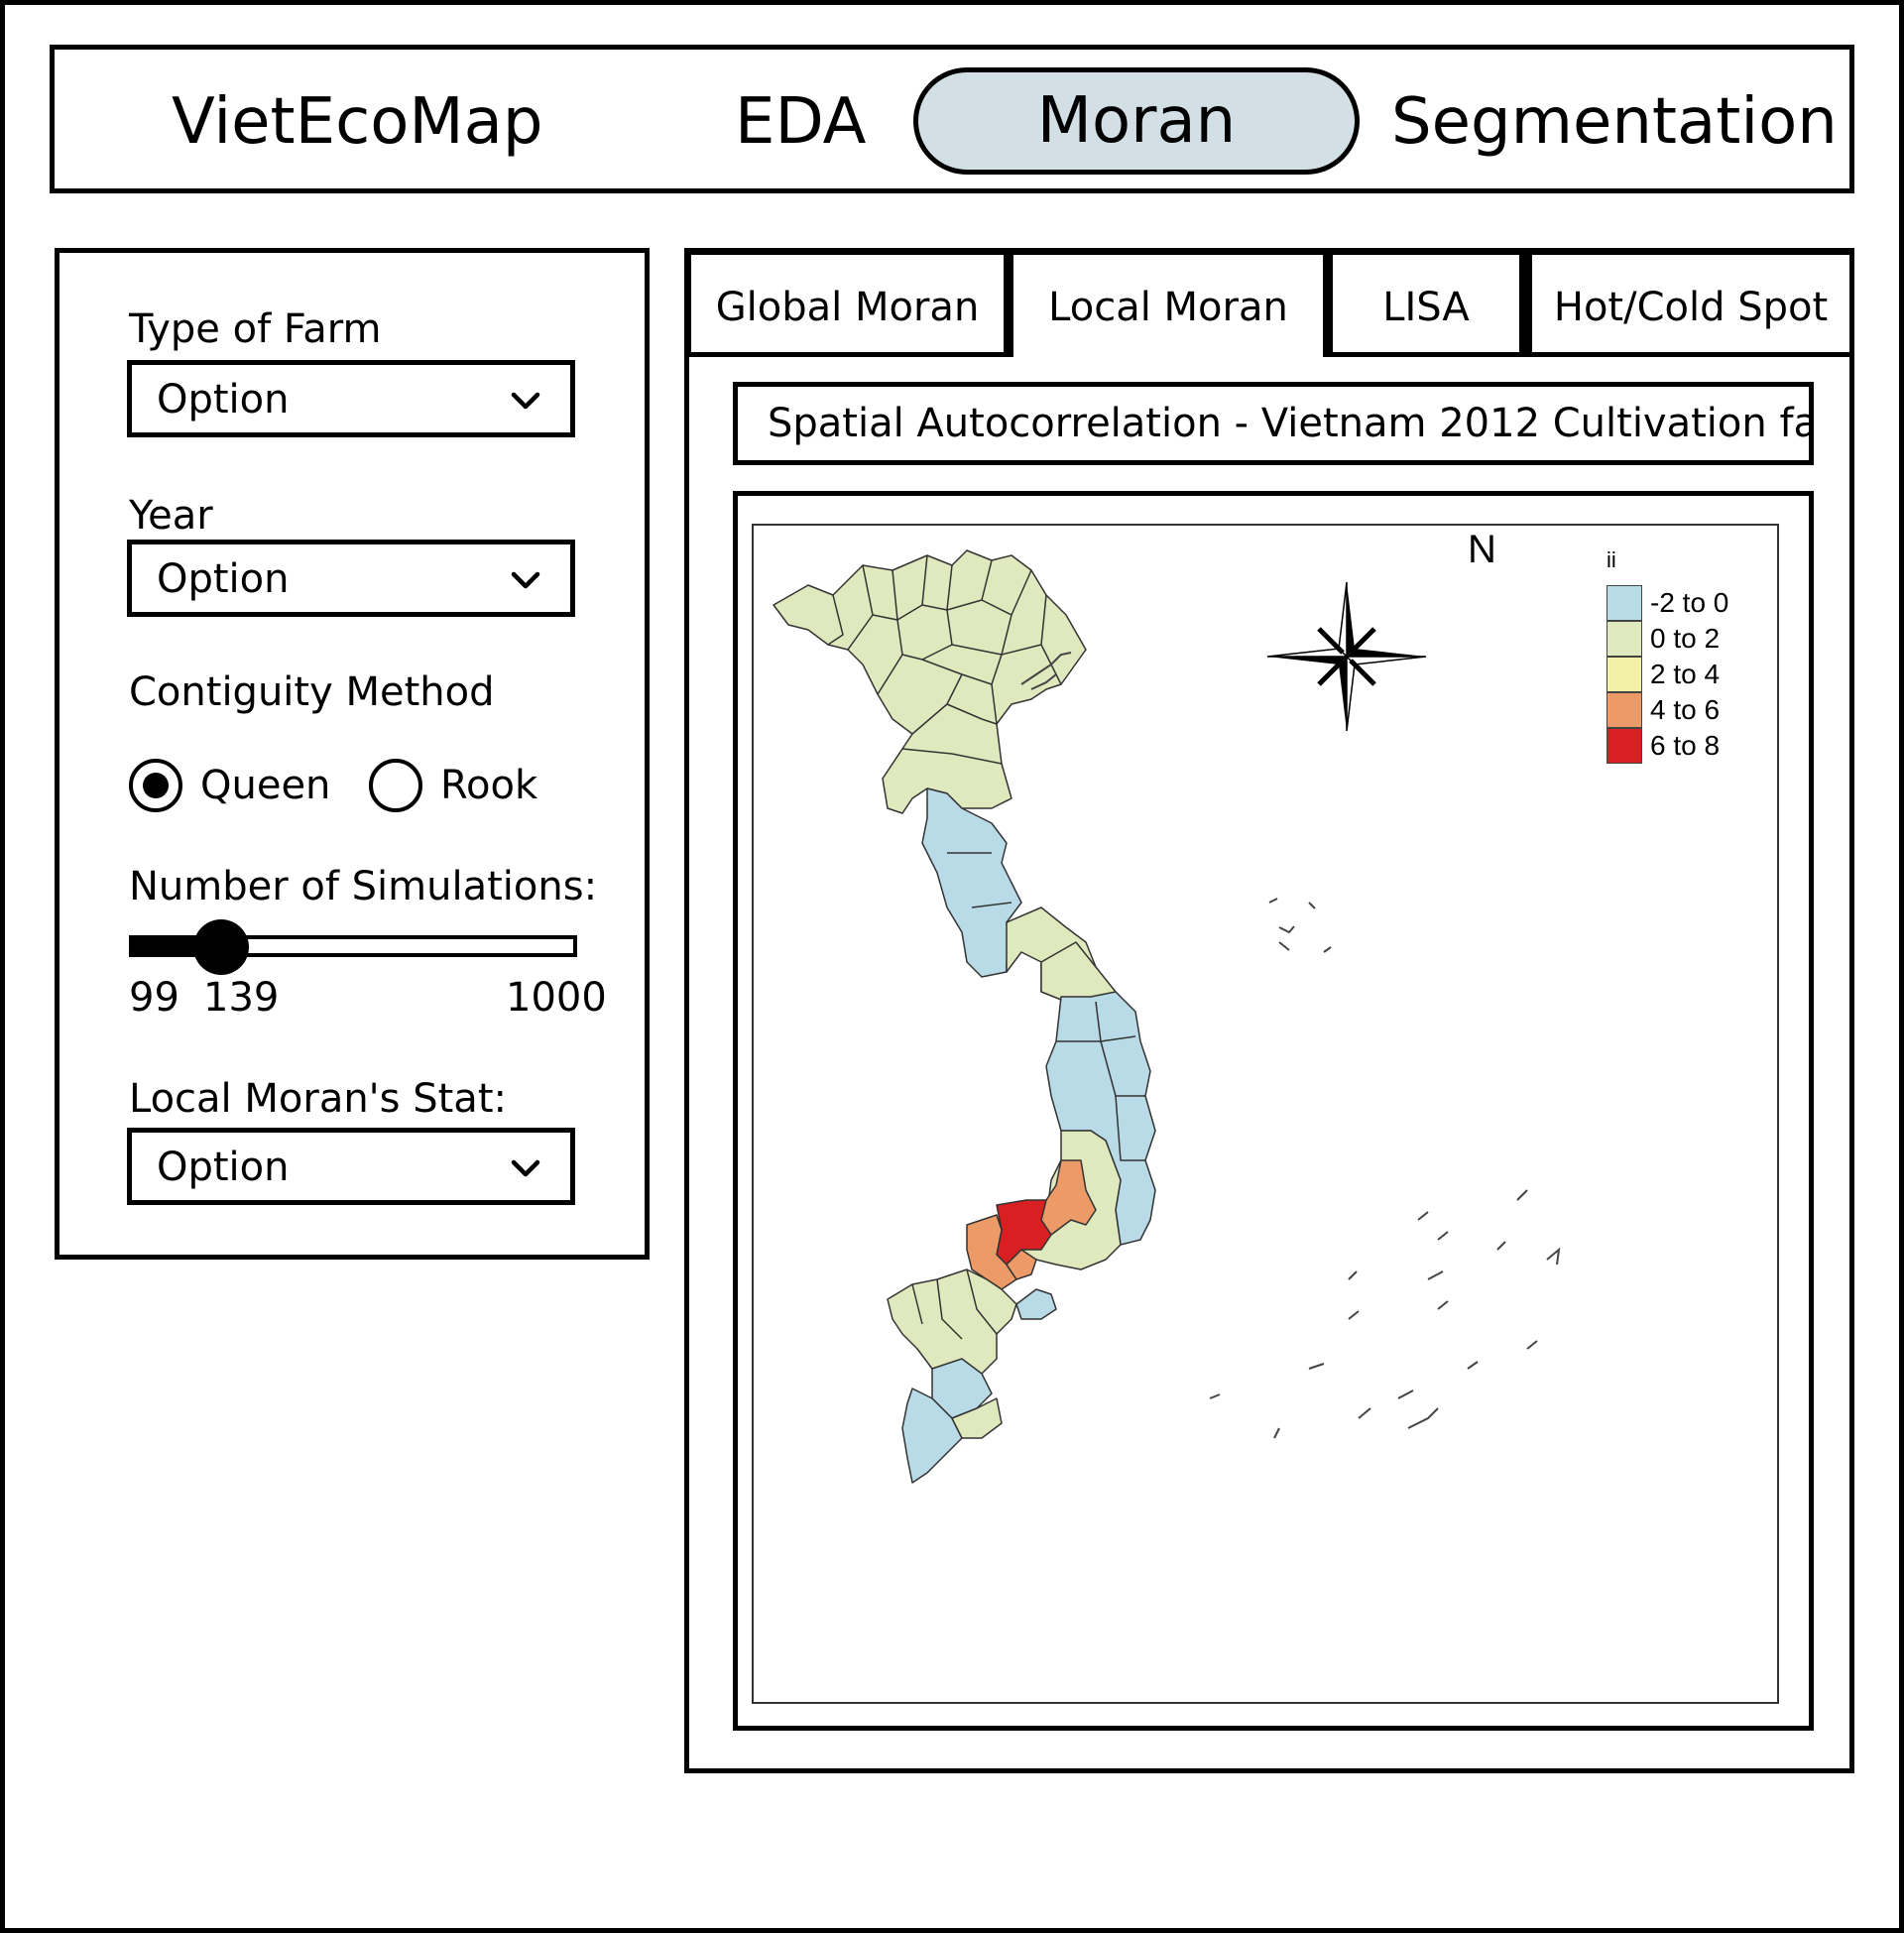 This screenshot has width=1904, height=1933. What do you see at coordinates (1100, 1118) in the screenshot?
I see `region-central-highlands` at bounding box center [1100, 1118].